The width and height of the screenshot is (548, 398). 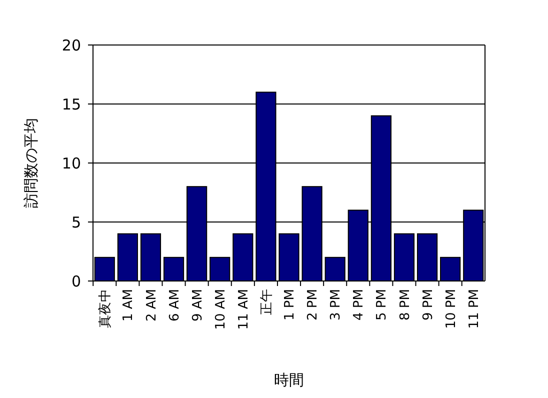 I want to click on x-tick-label: 真夜中, so click(x=105, y=308).